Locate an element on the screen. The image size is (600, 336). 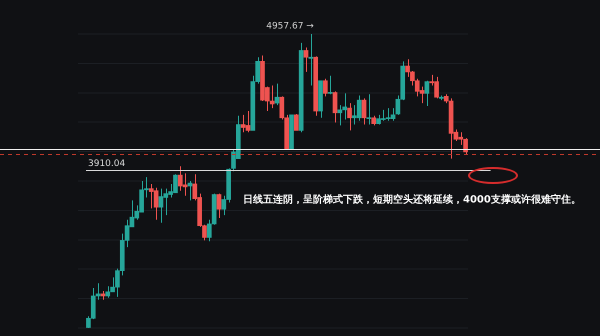
annotation: 日线五连阴，呈阶梯式下跌，短期空头还将延续，4000支撑或许很难守住。 is located at coordinates (412, 200).